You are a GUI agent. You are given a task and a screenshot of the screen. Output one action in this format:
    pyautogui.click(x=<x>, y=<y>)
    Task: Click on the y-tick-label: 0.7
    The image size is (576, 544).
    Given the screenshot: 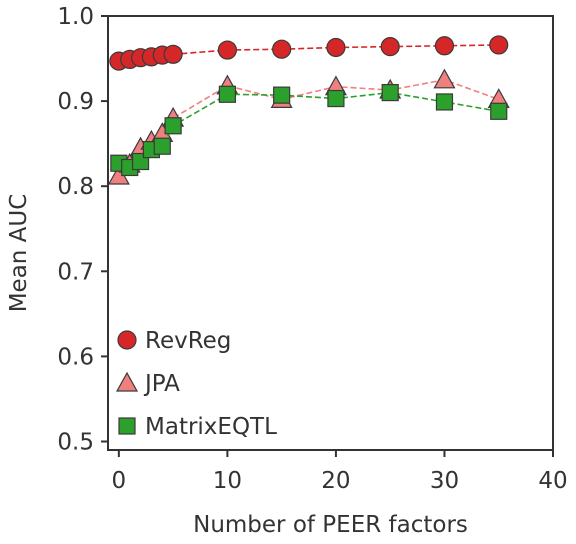 What is the action you would take?
    pyautogui.click(x=75, y=272)
    